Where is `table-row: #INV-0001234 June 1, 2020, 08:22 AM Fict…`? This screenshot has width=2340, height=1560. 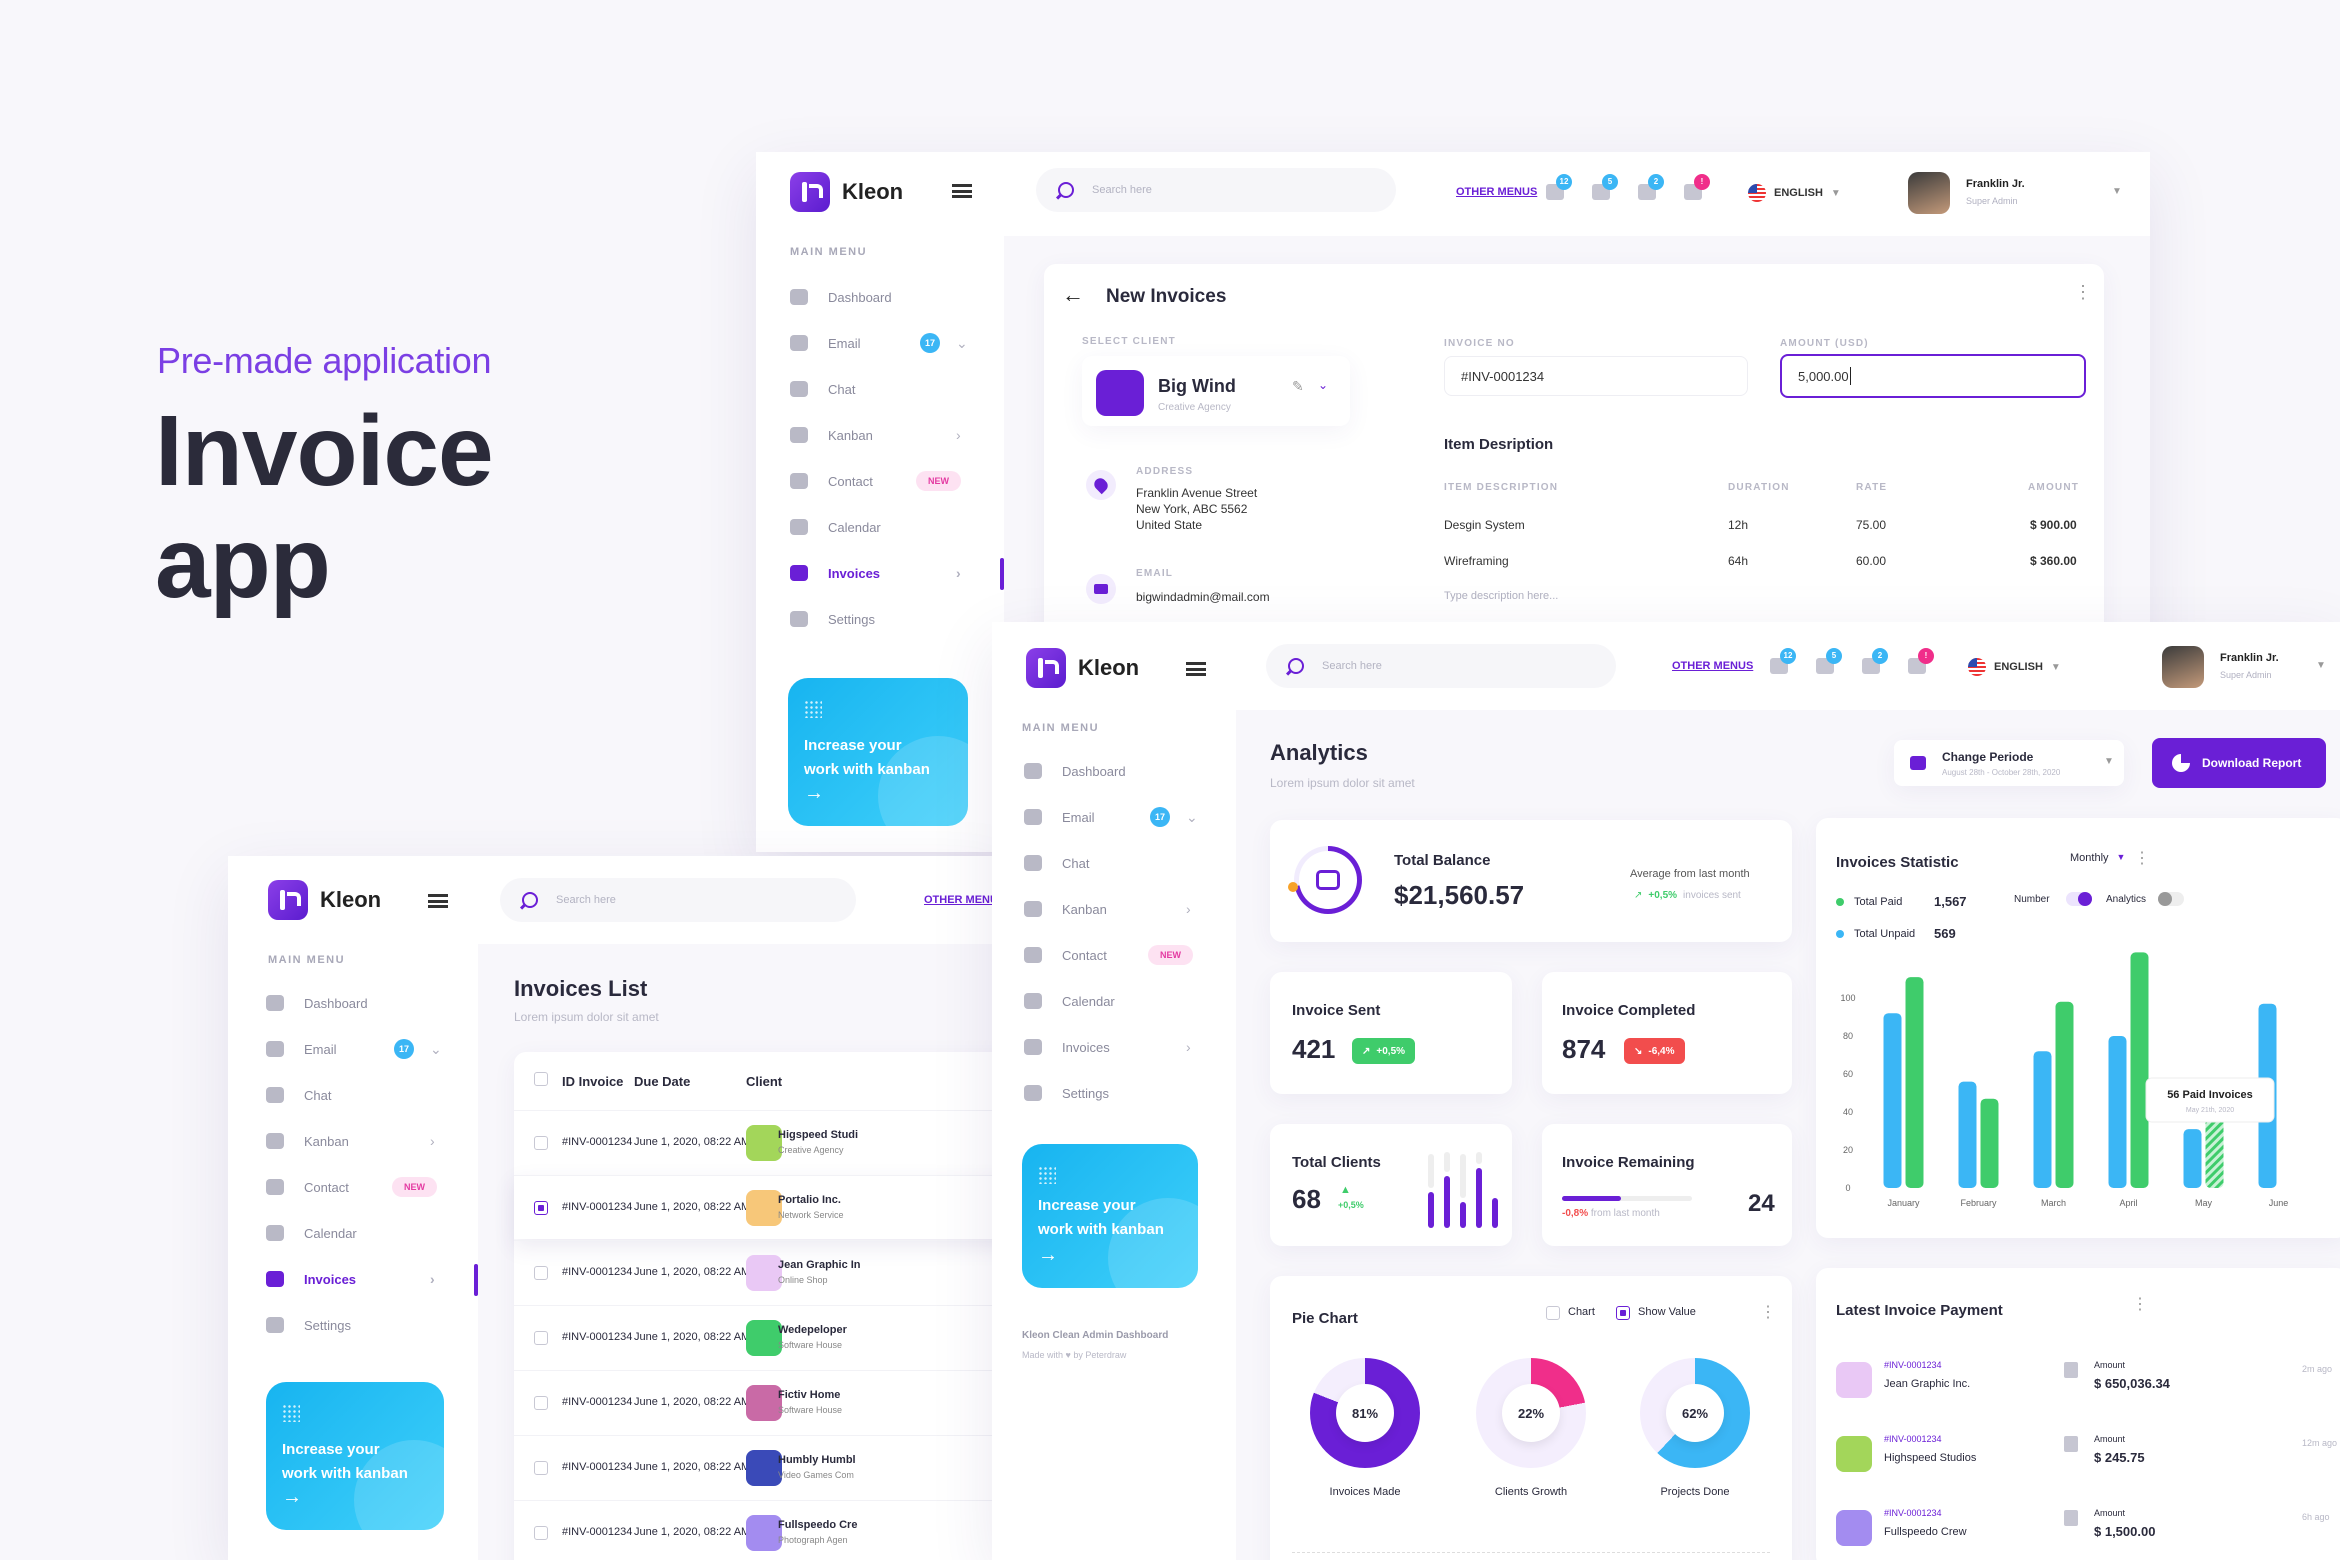 table-row: #INV-0001234 June 1, 2020, 08:22 AM Fict… is located at coordinates (761, 1402).